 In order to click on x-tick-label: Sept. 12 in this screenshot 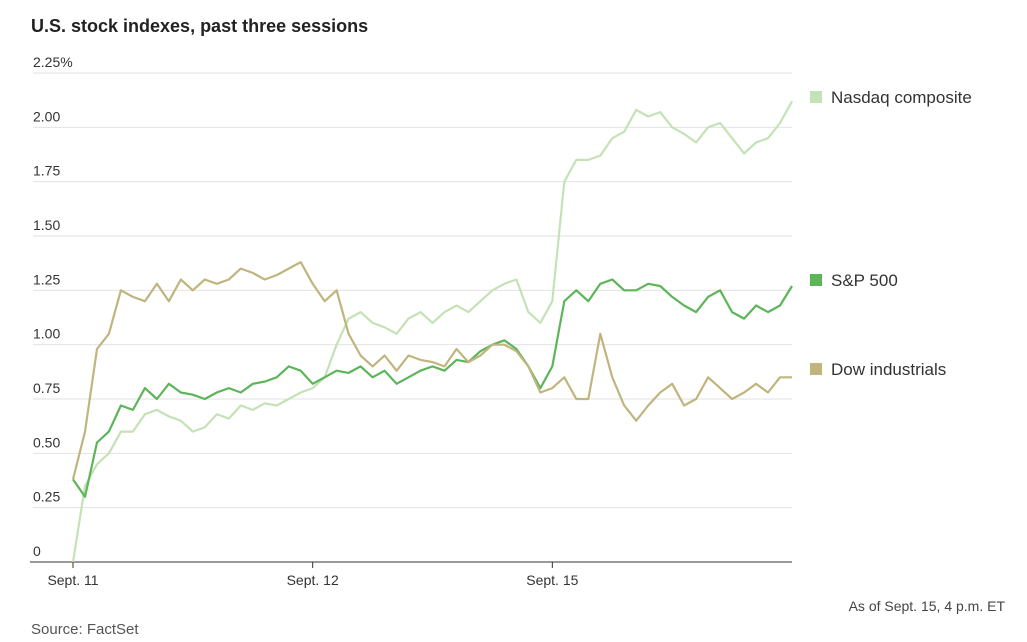, I will do `click(313, 580)`.